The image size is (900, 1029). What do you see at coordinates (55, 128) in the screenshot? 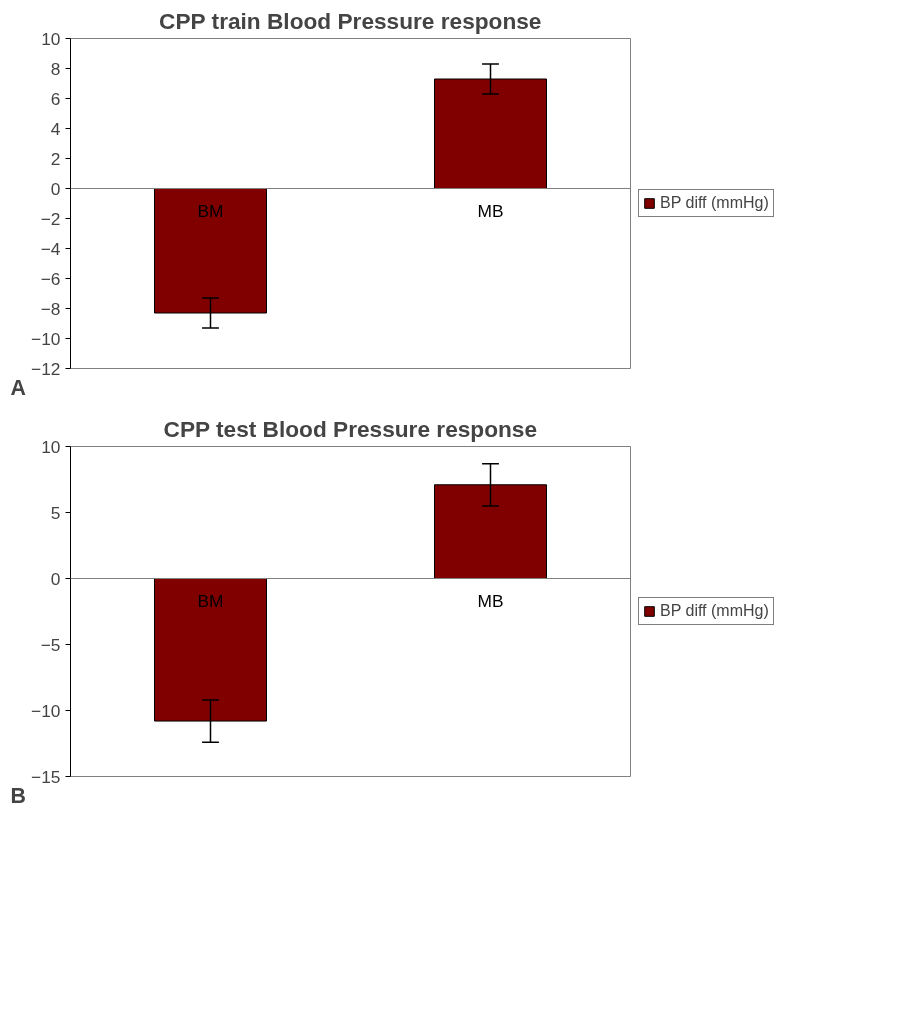
I see `y-tick-label: 4` at bounding box center [55, 128].